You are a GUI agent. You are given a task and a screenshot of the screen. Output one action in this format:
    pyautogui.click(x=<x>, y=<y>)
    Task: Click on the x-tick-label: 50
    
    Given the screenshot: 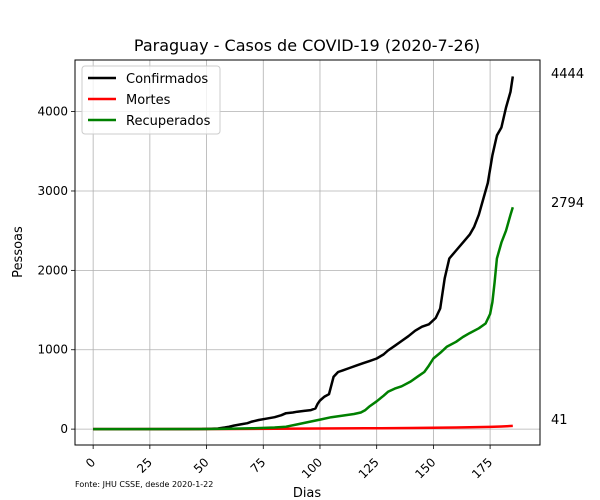 What is the action you would take?
    pyautogui.click(x=201, y=465)
    